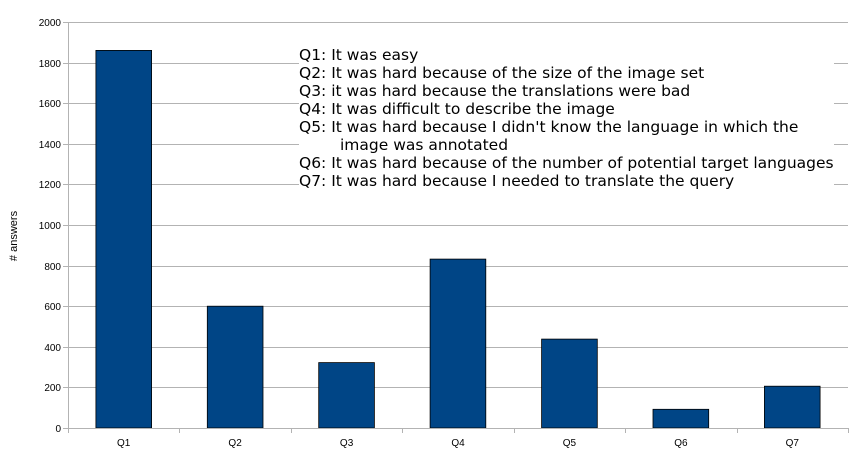  What do you see at coordinates (52, 307) in the screenshot?
I see `y-tick-label: 600` at bounding box center [52, 307].